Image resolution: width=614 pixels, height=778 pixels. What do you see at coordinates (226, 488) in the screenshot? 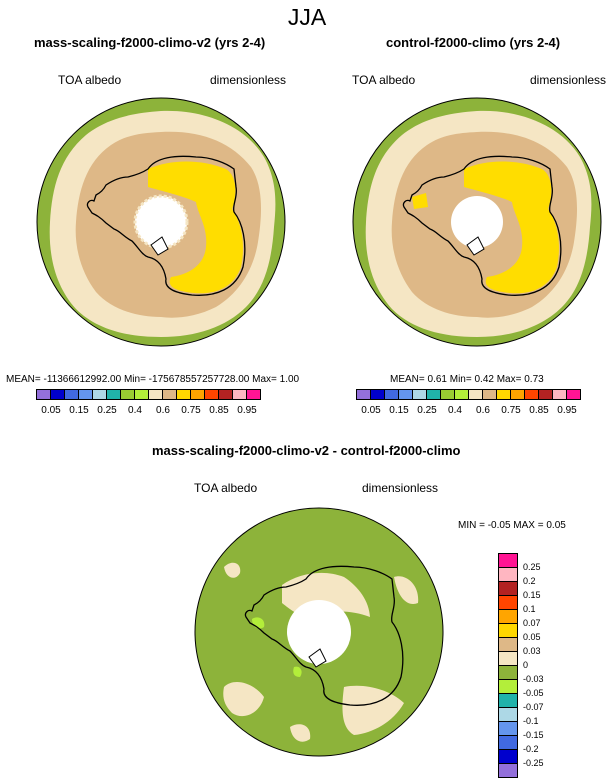
I see `difference-variable: TOA albedo` at bounding box center [226, 488].